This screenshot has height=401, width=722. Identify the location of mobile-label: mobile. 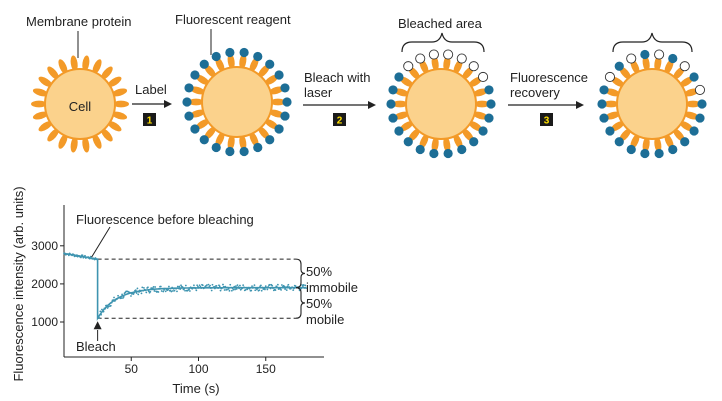
(325, 319).